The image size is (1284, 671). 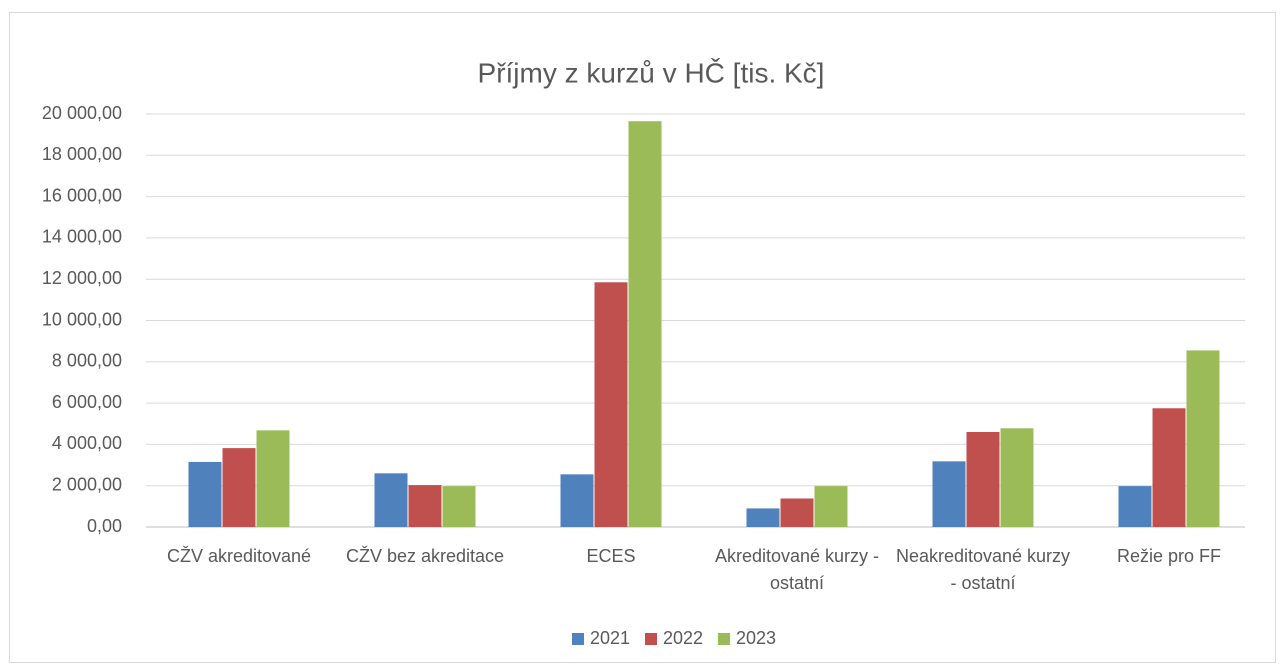 What do you see at coordinates (239, 556) in the screenshot?
I see `x-tick-label: CŽV akreditované` at bounding box center [239, 556].